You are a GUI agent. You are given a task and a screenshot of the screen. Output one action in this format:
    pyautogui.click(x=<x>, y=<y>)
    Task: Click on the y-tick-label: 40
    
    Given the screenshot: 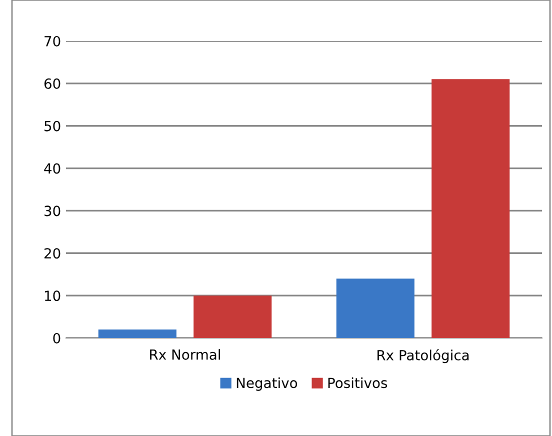 What is the action you would take?
    pyautogui.click(x=52, y=168)
    